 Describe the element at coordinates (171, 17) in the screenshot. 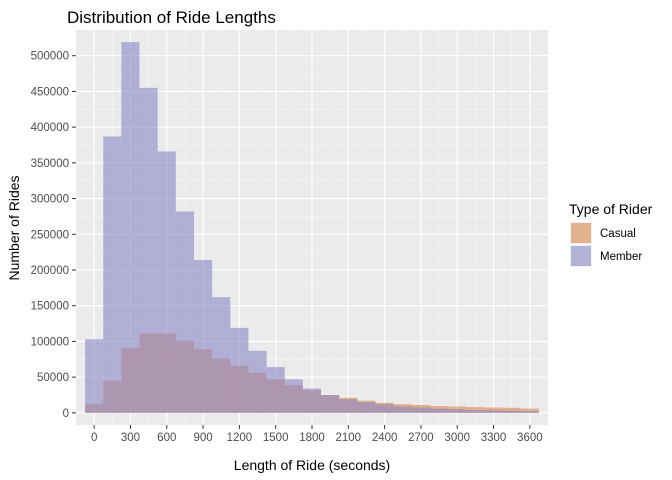

I see `chart-title: Distribution of Ride Lengths` at that location.